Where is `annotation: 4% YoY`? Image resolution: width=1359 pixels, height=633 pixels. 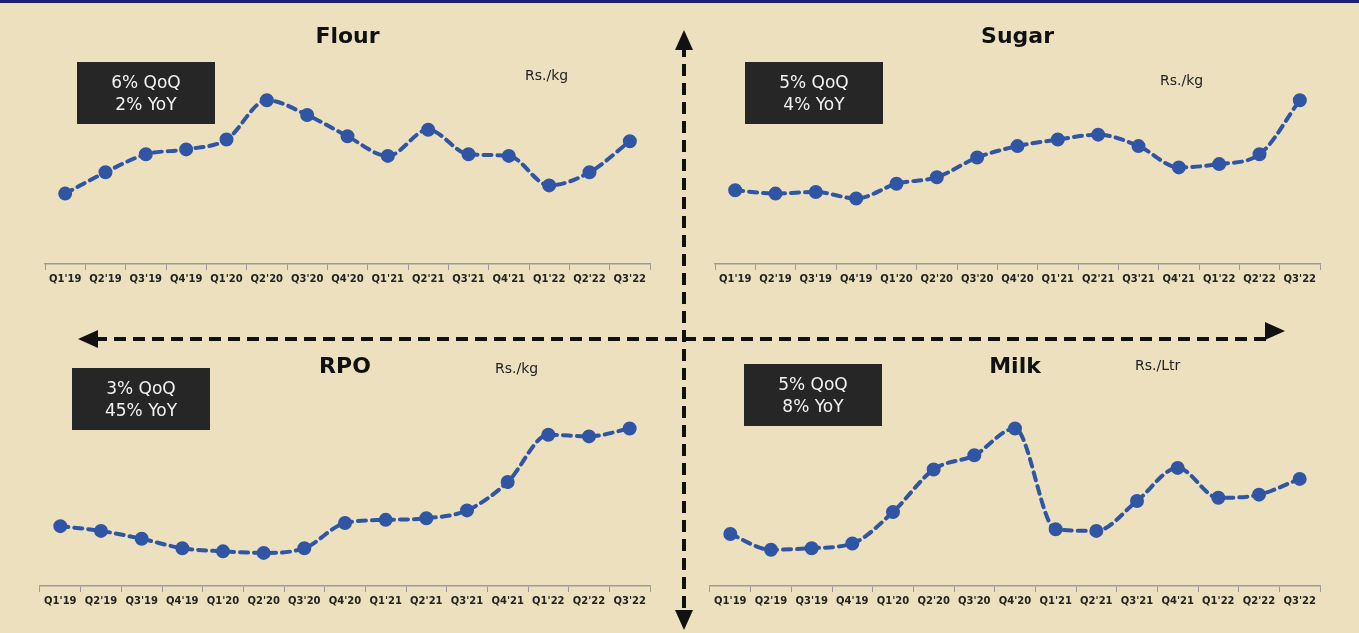
annotation: 4% YoY is located at coordinates (814, 104).